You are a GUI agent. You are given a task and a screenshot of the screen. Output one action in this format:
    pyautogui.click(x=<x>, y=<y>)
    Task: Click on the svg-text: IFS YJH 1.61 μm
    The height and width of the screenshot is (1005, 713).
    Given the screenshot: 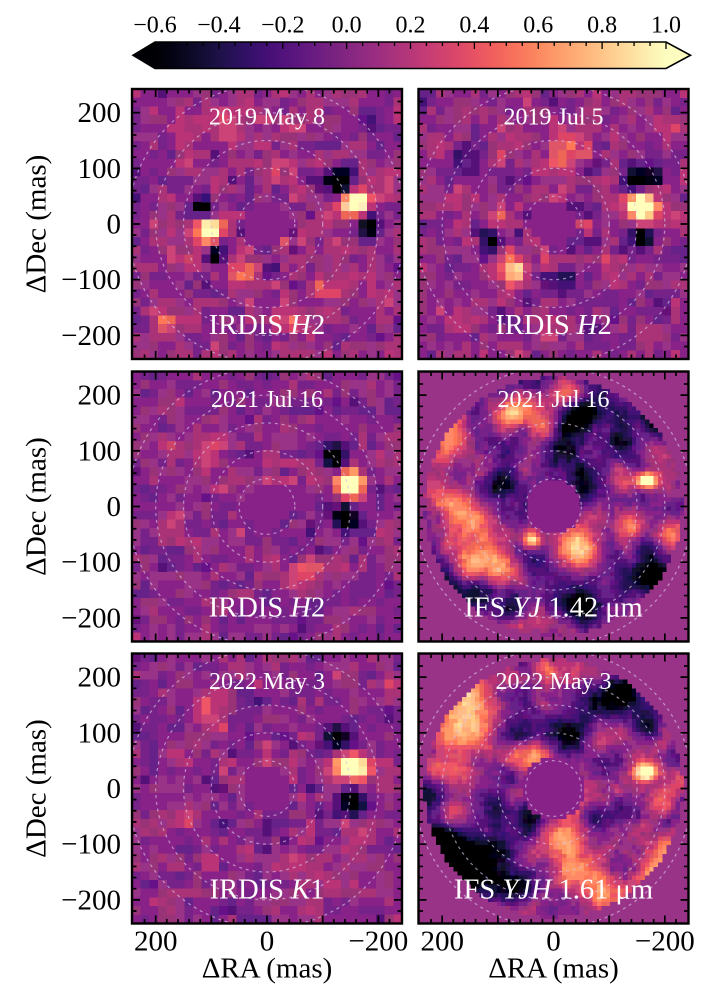 What is the action you would take?
    pyautogui.click(x=553, y=890)
    